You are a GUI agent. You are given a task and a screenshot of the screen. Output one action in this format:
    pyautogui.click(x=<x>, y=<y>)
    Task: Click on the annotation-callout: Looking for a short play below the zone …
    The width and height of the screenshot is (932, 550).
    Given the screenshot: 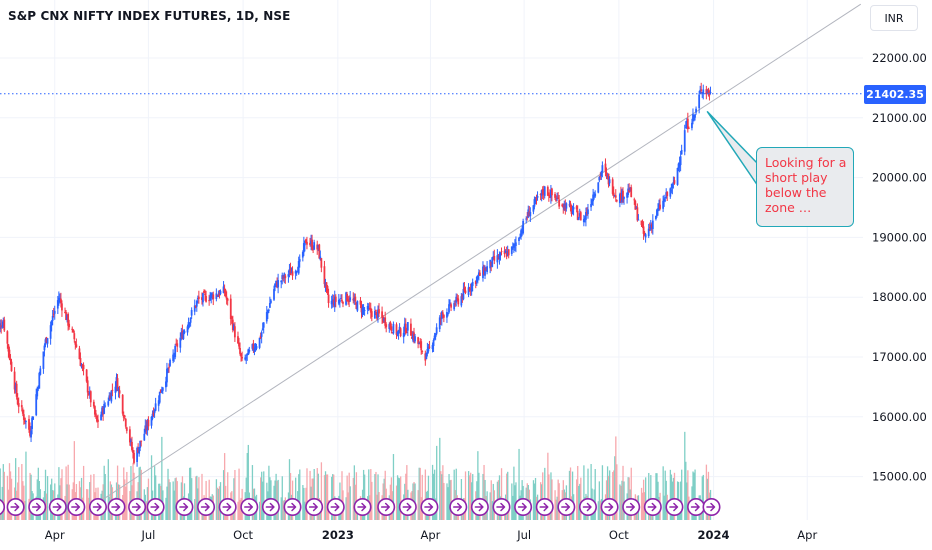 What is the action you would take?
    pyautogui.click(x=805, y=187)
    